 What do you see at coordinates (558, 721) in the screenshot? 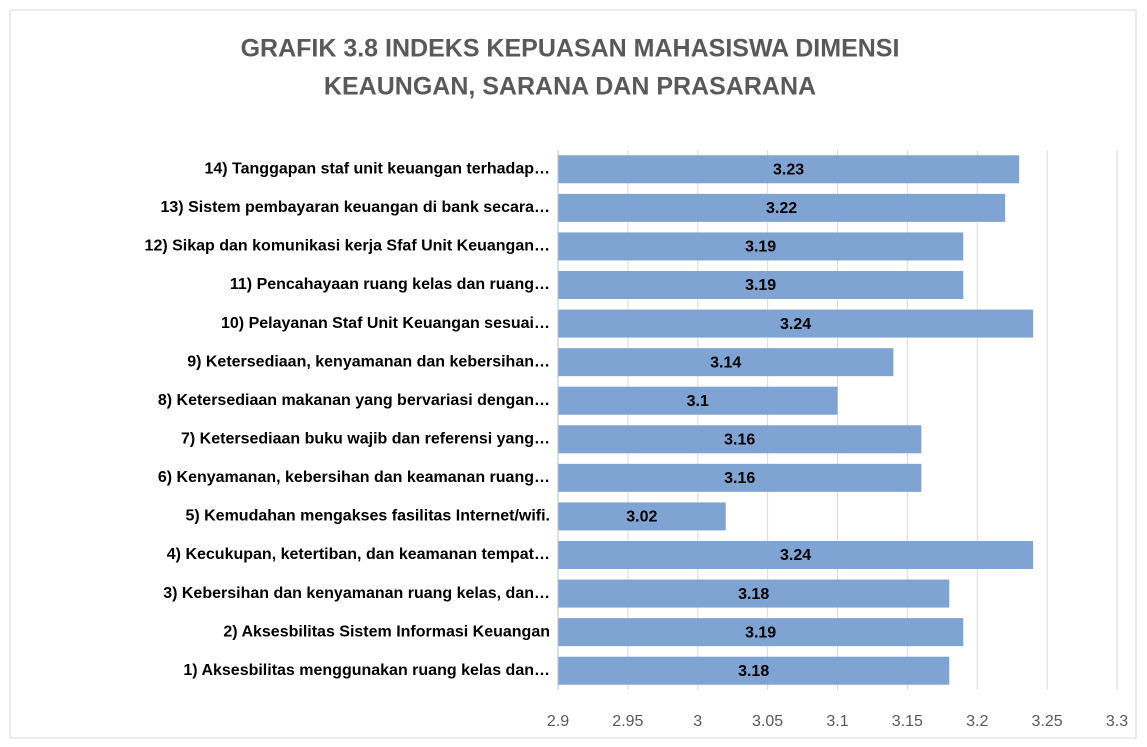
I see `x-tick-label: 2.9` at bounding box center [558, 721].